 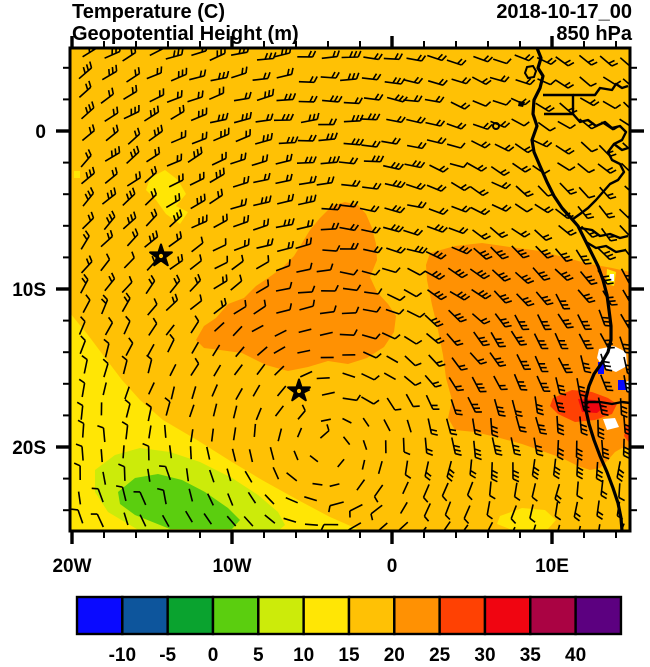 What do you see at coordinates (161, 255) in the screenshot?
I see `star-marker` at bounding box center [161, 255].